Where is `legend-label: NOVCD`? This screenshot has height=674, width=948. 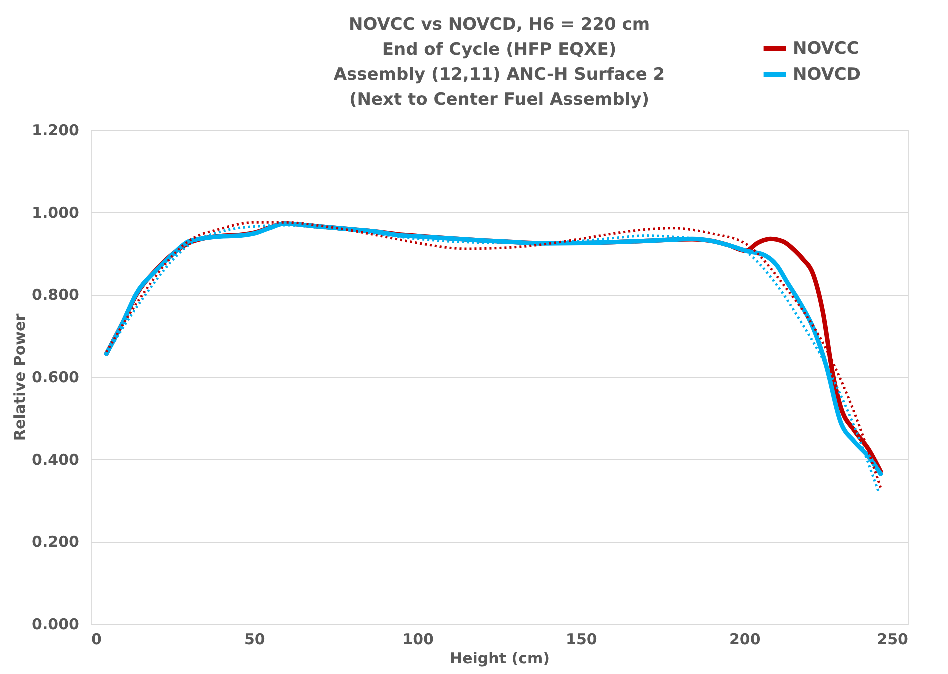
legend-label: NOVCD is located at coordinates (827, 75).